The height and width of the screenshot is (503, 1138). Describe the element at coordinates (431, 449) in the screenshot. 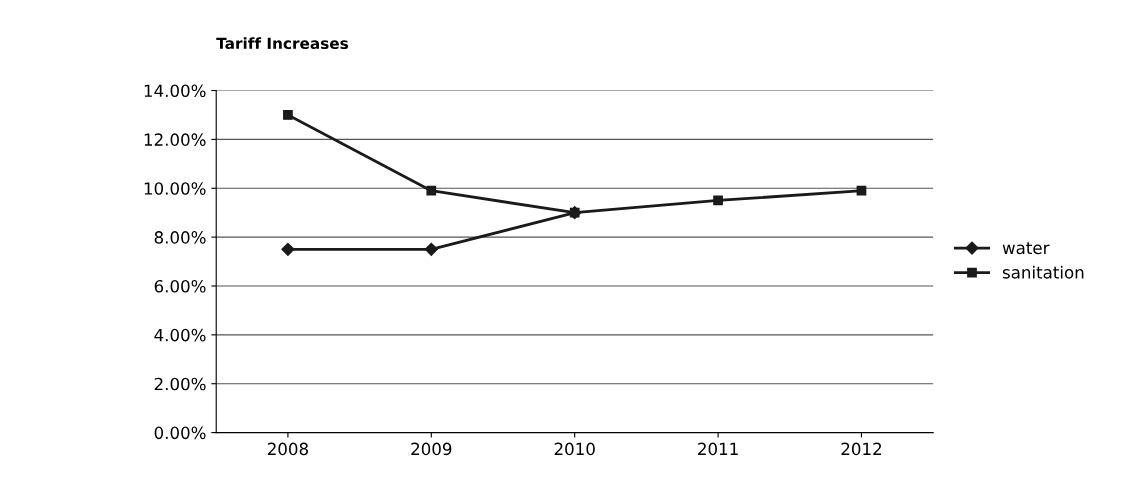

I see `x-tick-label: 2009` at that location.